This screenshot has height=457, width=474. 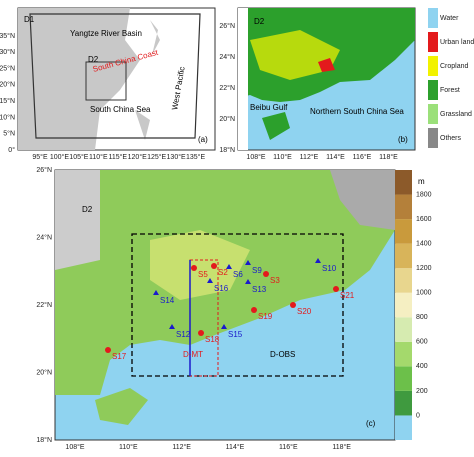 What do you see at coordinates (7, 36) in the screenshot?
I see `y-tick-label: 35°N` at bounding box center [7, 36].